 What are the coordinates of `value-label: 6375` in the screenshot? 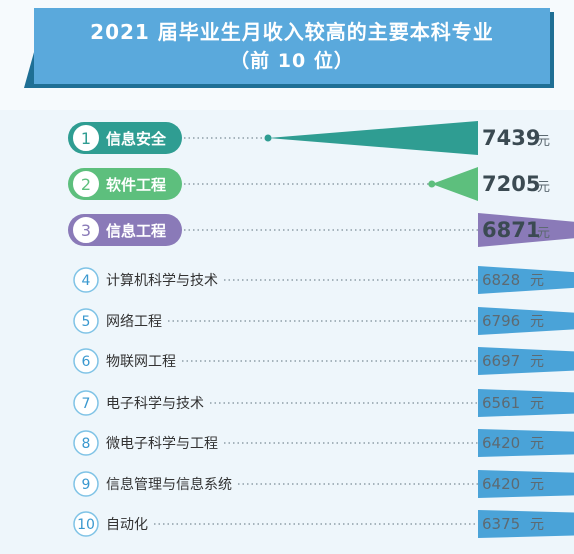 It's located at (501, 524).